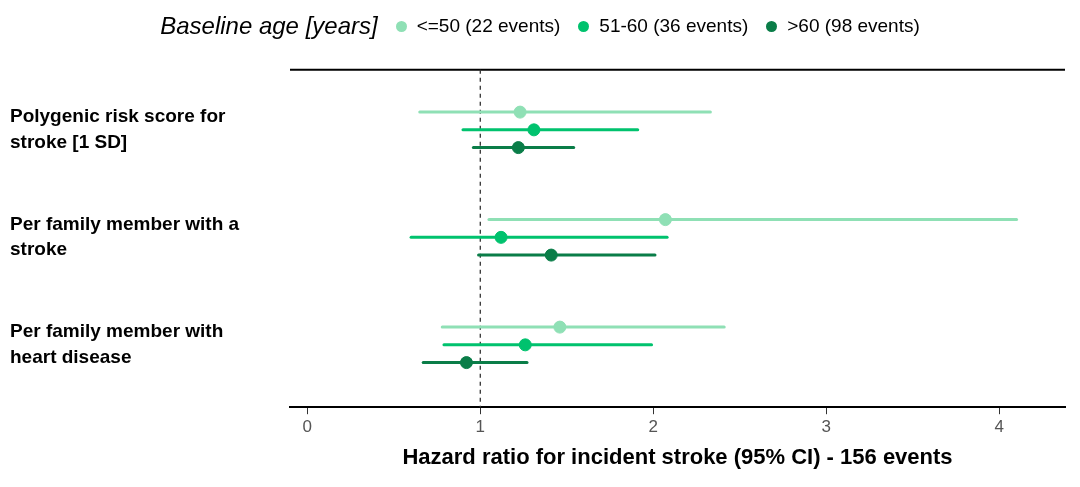  Describe the element at coordinates (307, 427) in the screenshot. I see `x-tick-label: 0` at that location.